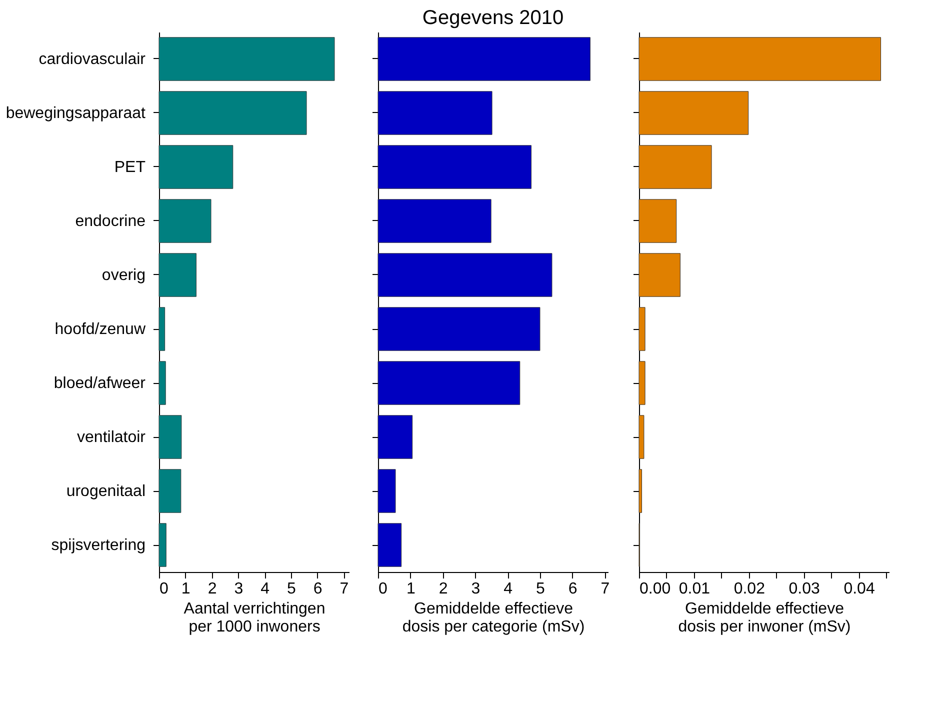 Image resolution: width=943 pixels, height=715 pixels. What do you see at coordinates (111, 437) in the screenshot?
I see `y-tick-label: ventilatoir` at bounding box center [111, 437].